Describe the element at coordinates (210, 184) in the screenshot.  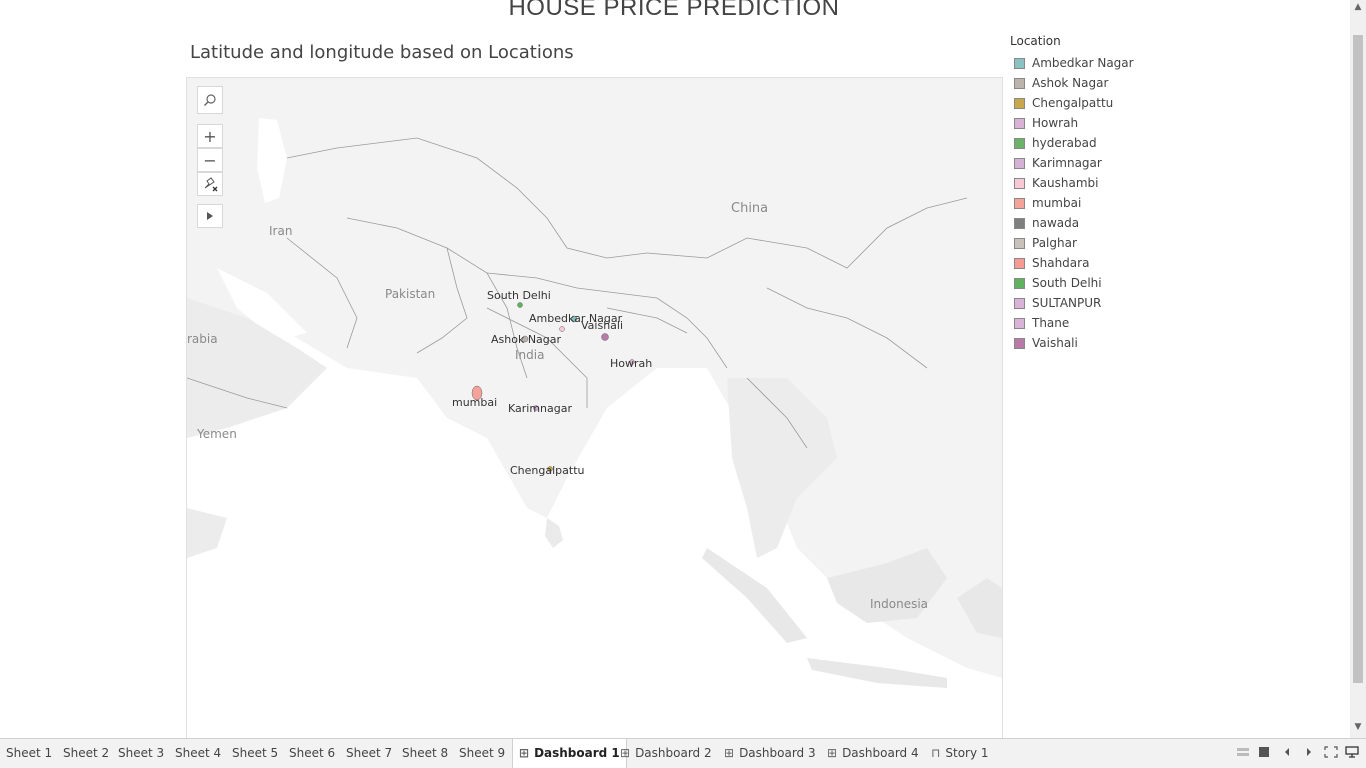
I see `unpin-icon` at that location.